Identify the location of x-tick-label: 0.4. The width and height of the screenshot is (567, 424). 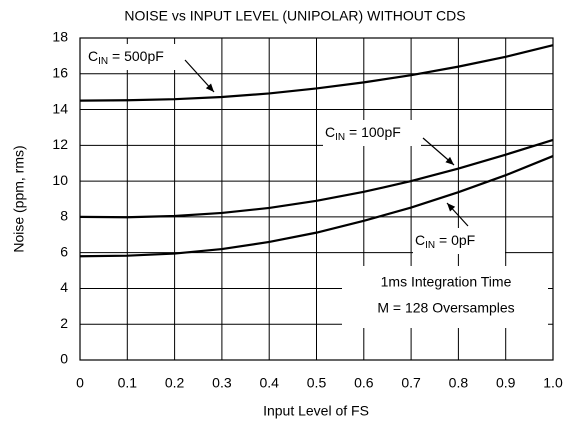
(269, 383).